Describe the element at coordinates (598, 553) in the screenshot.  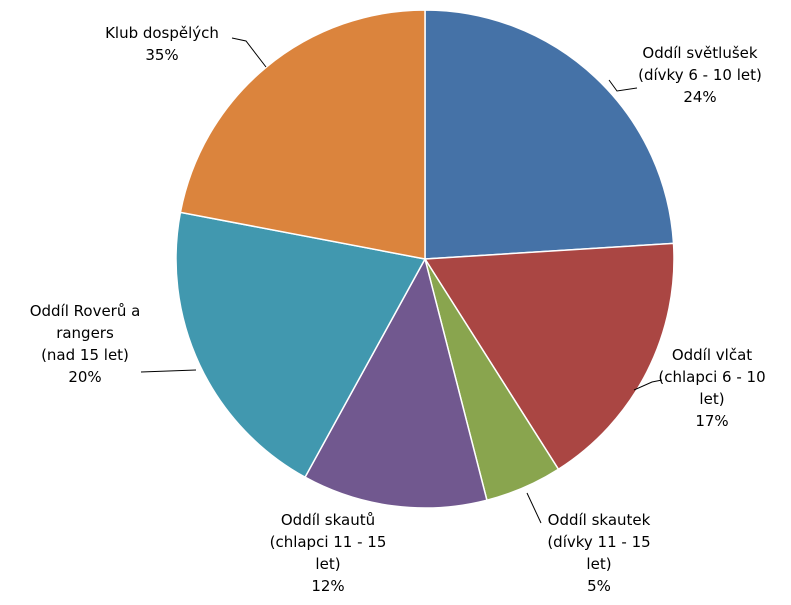
I see `slice-label-3: Oddíl skautek (dívky 11 - 15 let) 5%` at that location.